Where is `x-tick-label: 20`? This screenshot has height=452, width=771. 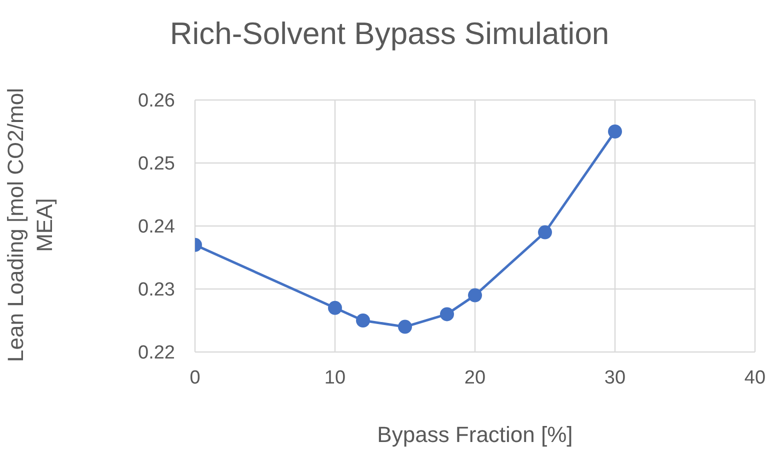
x-tick-label: 20 is located at coordinates (475, 377).